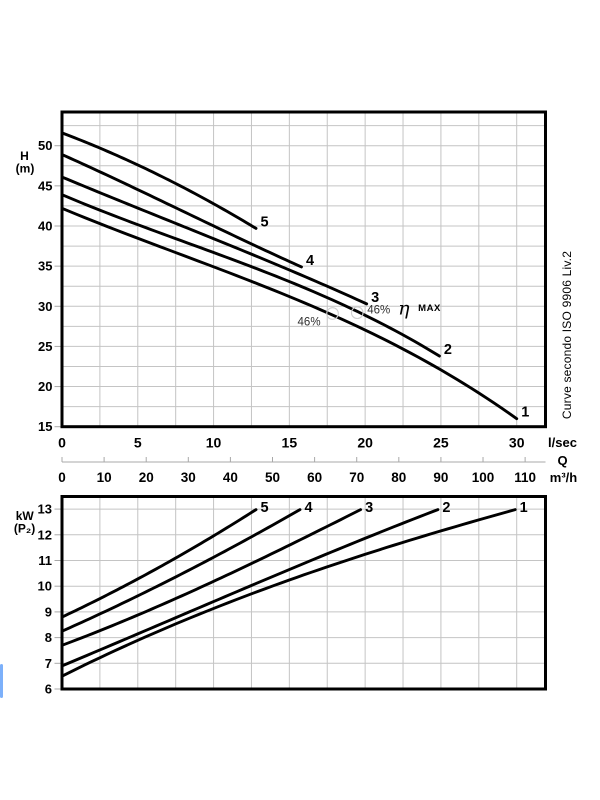 Image resolution: width=600 pixels, height=800 pixels. Describe the element at coordinates (45, 306) in the screenshot. I see `y-tick-label: 30` at that location.